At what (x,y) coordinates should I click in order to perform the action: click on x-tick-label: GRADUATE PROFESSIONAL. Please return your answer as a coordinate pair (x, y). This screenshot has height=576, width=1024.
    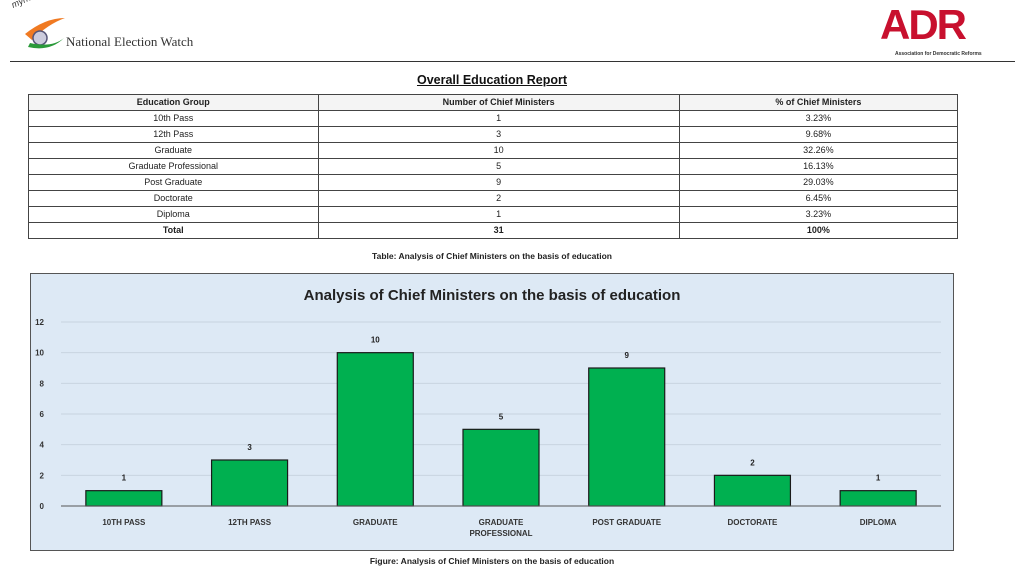
    Looking at the image, I should click on (500, 528).